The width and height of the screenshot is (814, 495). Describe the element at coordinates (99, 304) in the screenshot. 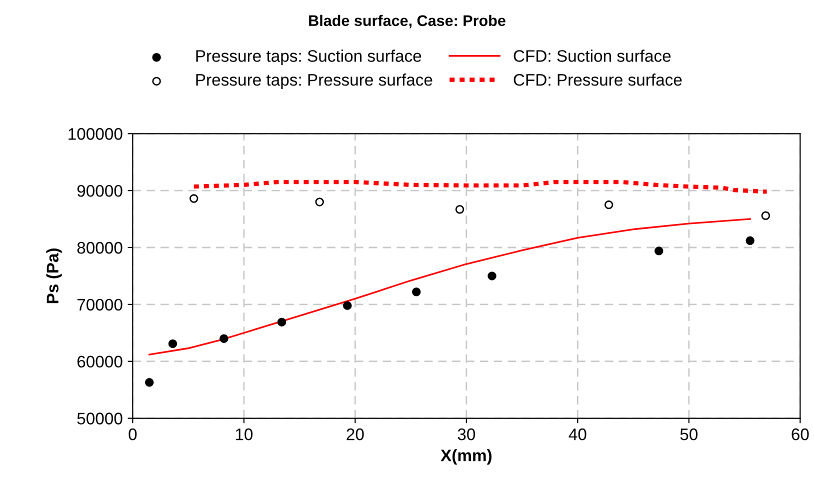

I see `y-tick-label: 70000` at that location.